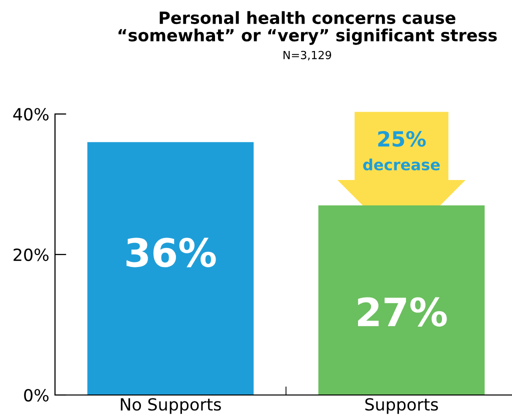  Describe the element at coordinates (401, 150) in the screenshot. I see `annotation: 25% decrease` at that location.